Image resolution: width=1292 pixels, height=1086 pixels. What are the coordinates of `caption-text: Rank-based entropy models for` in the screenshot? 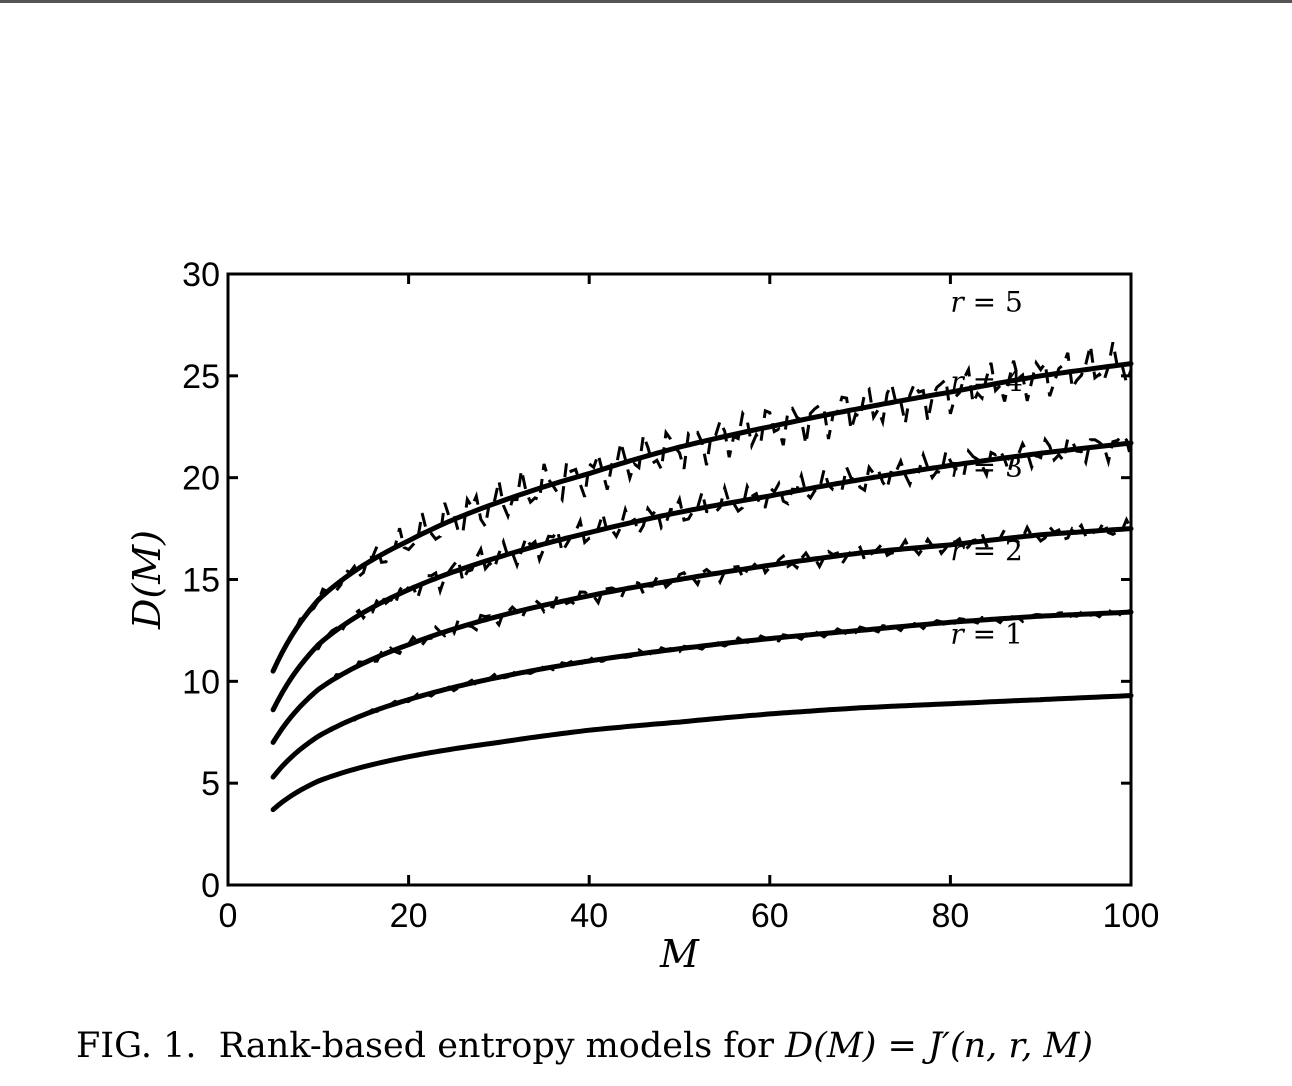 It's located at (502, 1046).